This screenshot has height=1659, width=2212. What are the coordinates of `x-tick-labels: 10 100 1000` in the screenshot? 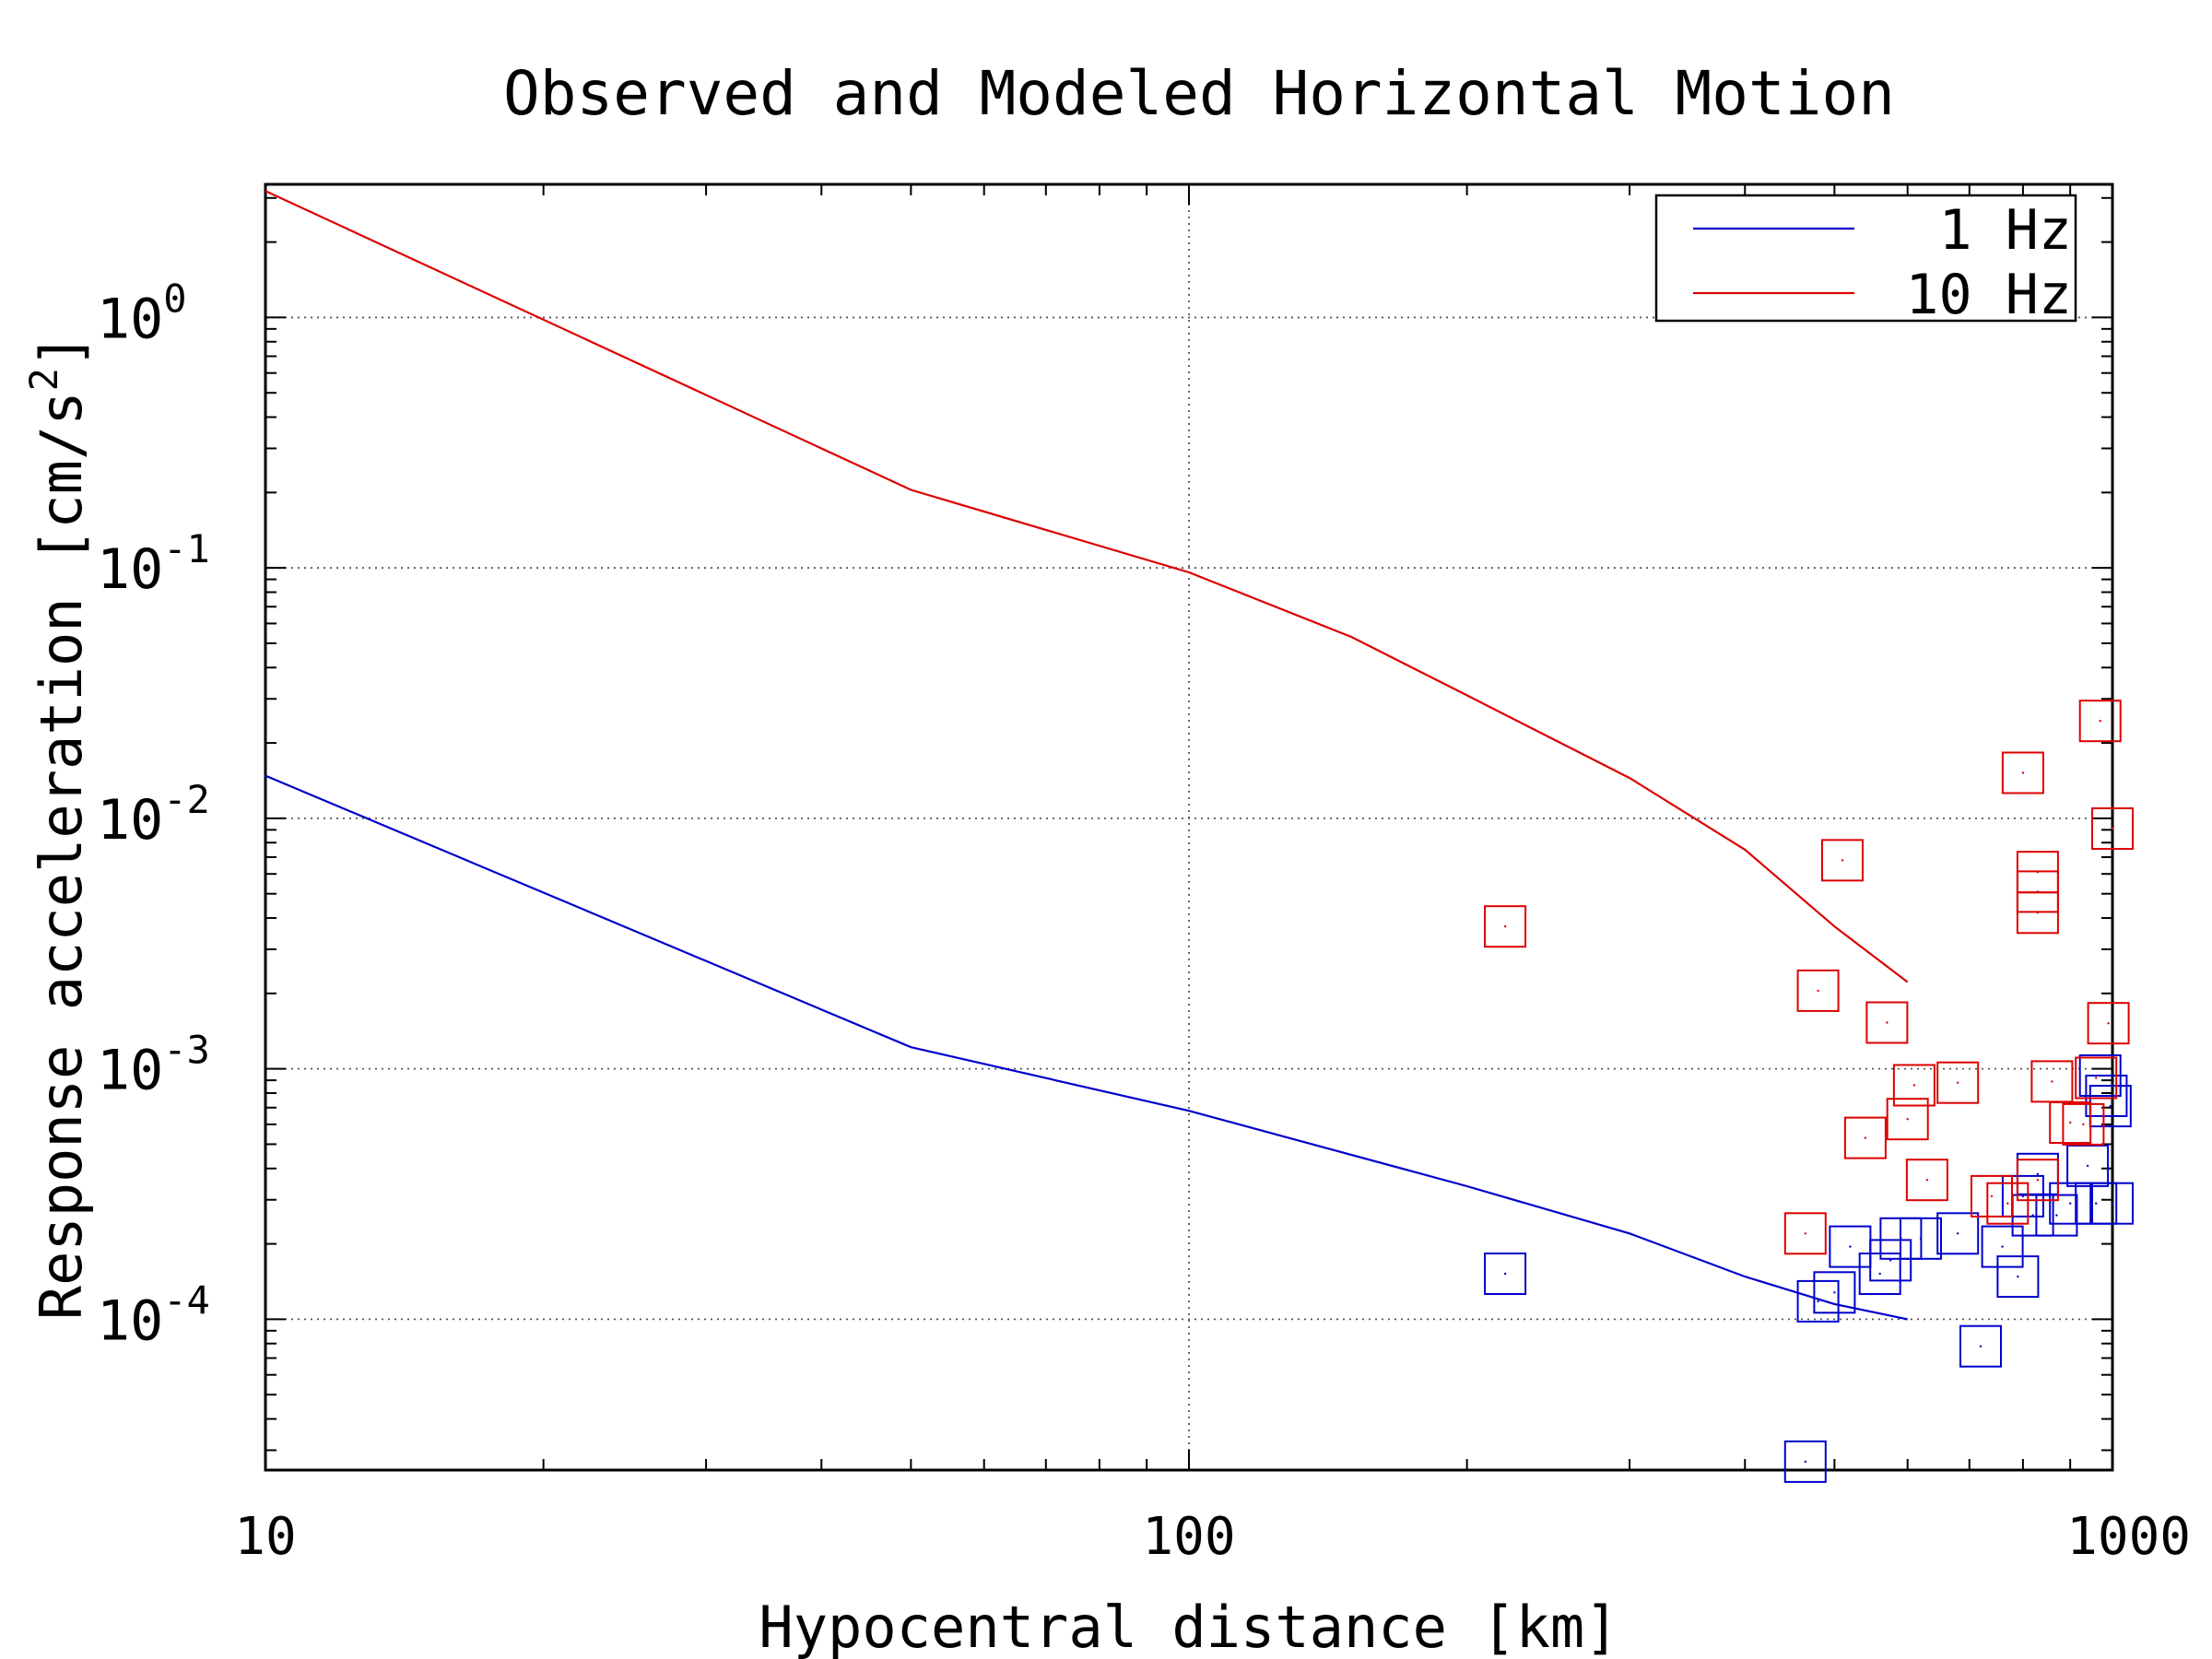 It's located at (1212, 1537).